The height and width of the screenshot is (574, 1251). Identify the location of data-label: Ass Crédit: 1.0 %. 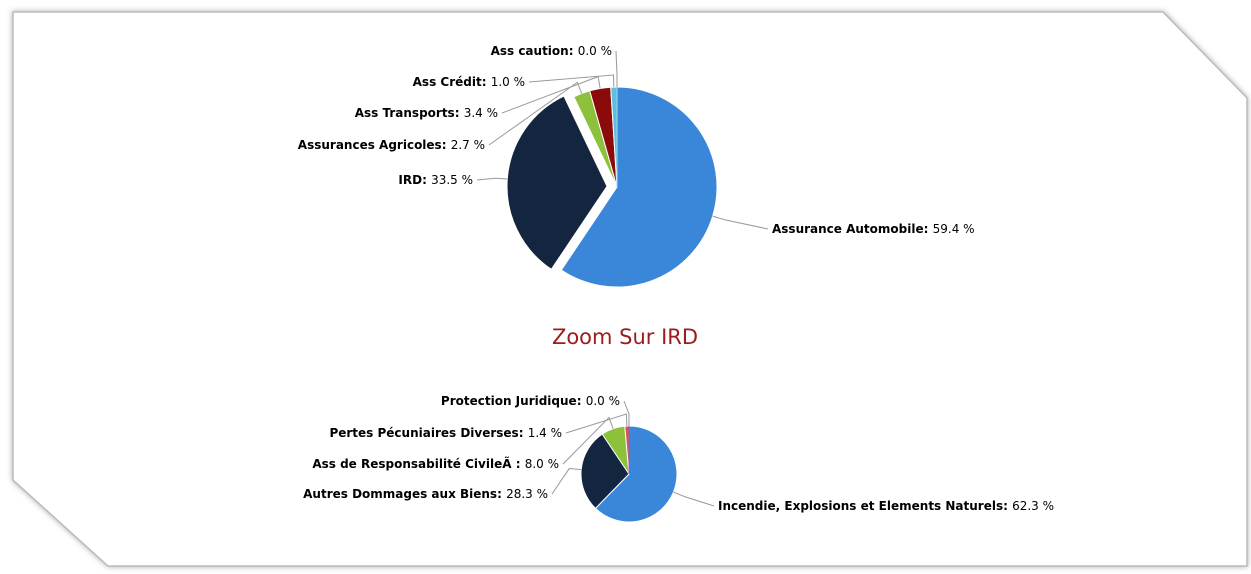
(469, 82).